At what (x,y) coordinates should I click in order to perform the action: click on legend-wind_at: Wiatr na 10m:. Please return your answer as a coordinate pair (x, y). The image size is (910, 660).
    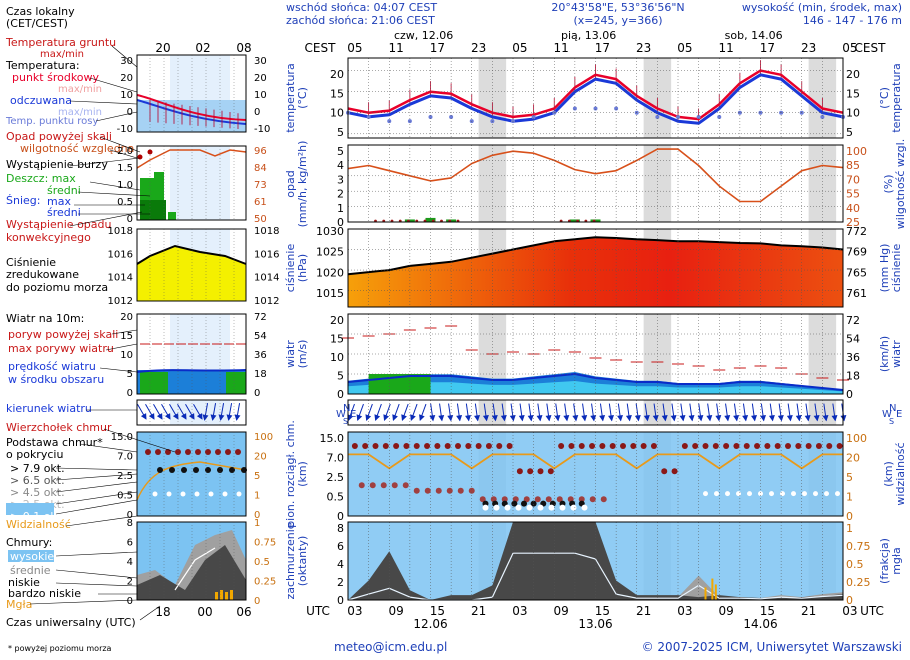
    Looking at the image, I should click on (45, 318).